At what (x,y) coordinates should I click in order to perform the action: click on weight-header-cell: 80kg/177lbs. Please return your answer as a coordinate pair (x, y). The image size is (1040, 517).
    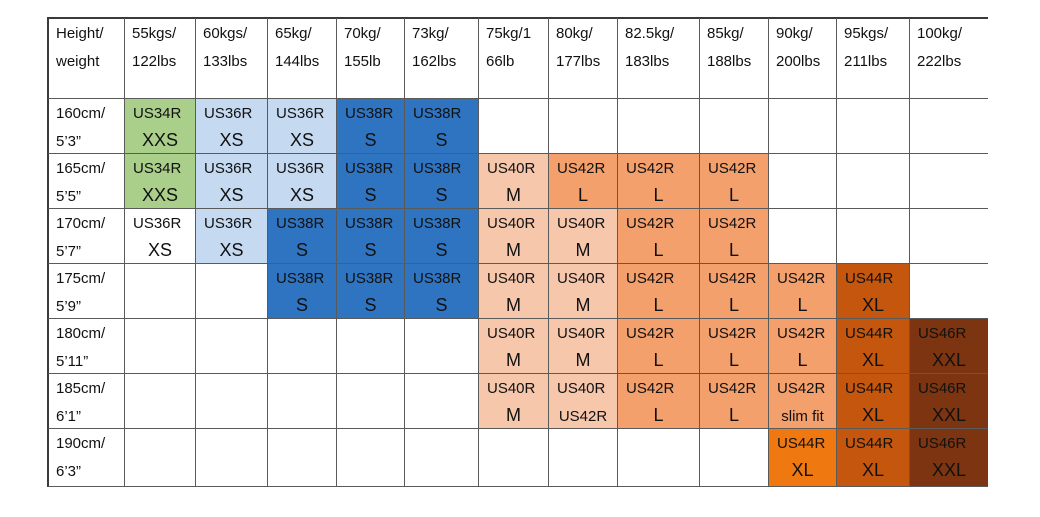
    Looking at the image, I should click on (583, 58).